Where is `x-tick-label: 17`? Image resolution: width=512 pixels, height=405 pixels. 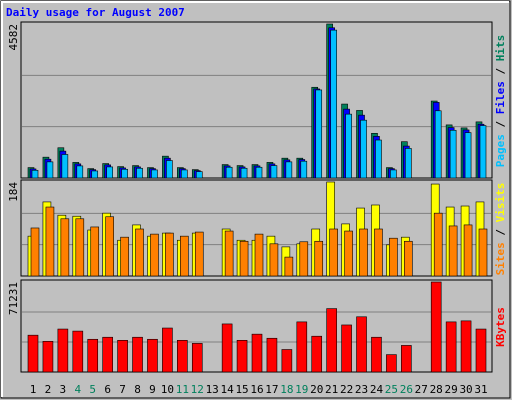
x-tick-label: 17 is located at coordinates (271, 389).